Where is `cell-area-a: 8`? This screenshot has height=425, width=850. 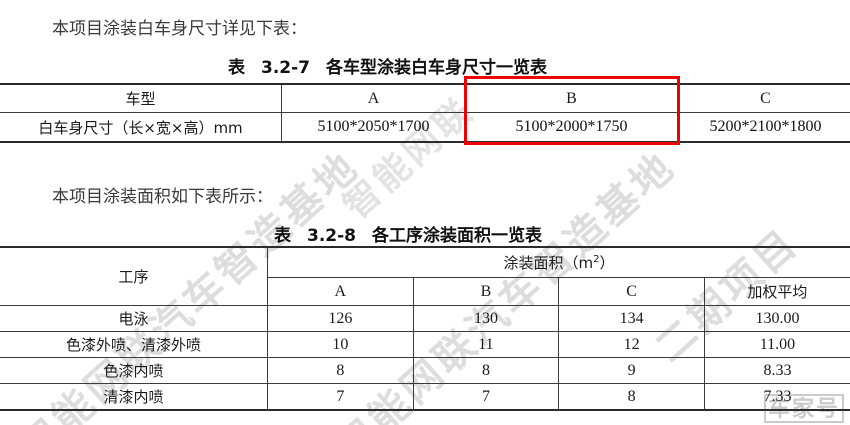 cell-area-a: 8 is located at coordinates (340, 370).